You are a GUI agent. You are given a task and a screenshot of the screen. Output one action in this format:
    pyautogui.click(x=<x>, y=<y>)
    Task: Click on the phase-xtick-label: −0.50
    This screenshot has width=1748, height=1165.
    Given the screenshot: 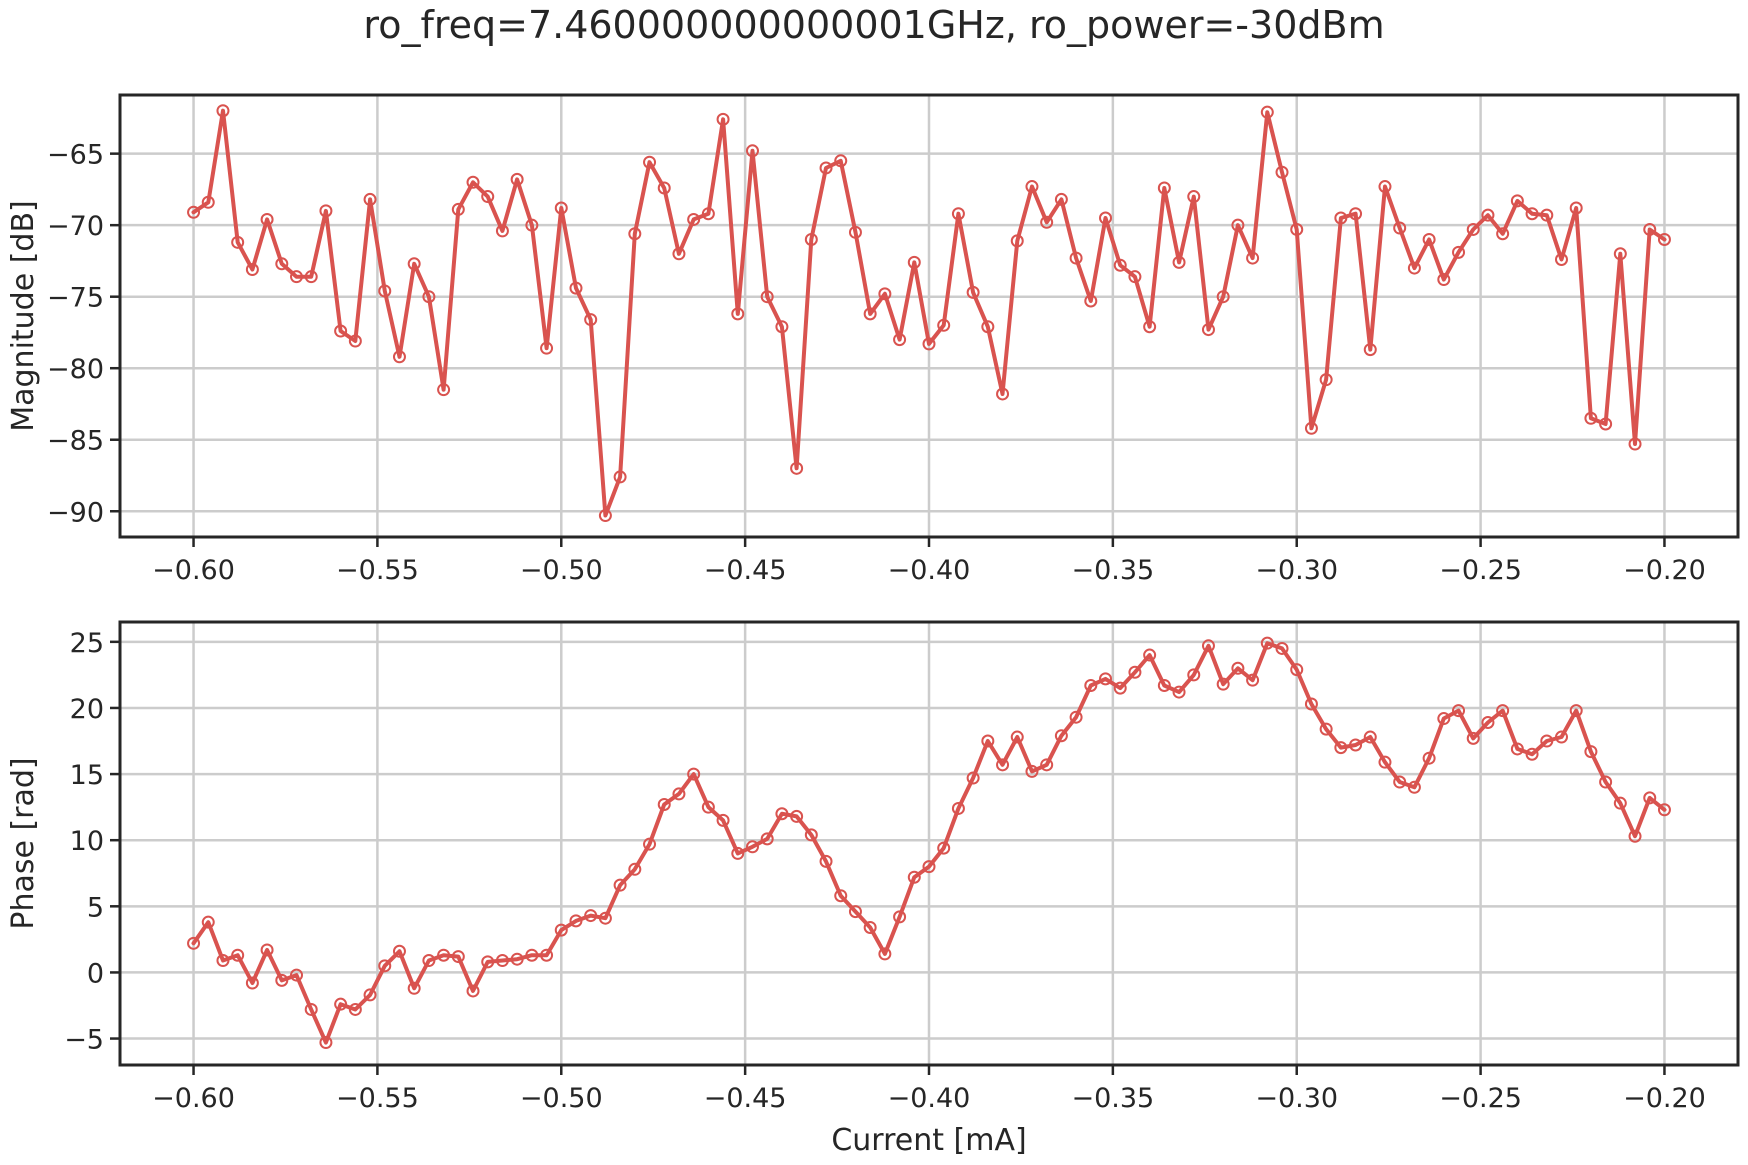 What is the action you would take?
    pyautogui.click(x=561, y=1098)
    